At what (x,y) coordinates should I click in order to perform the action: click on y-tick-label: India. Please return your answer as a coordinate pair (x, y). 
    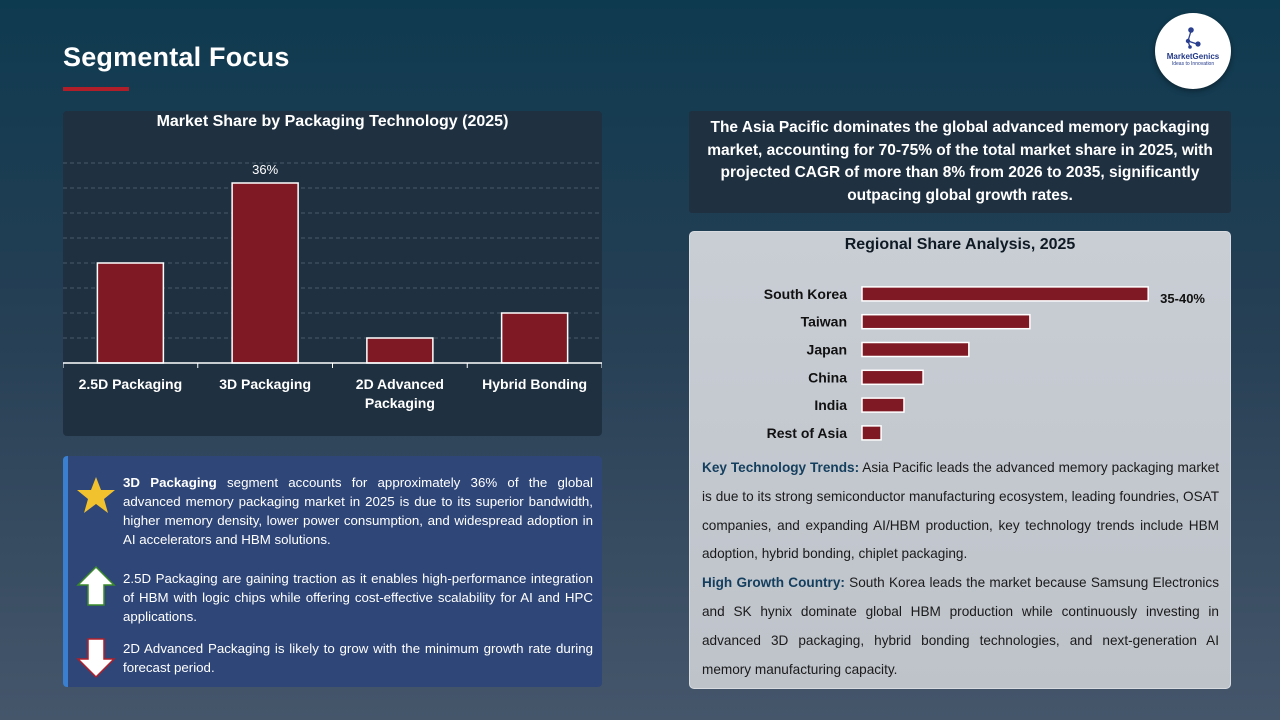
    Looking at the image, I should click on (830, 405).